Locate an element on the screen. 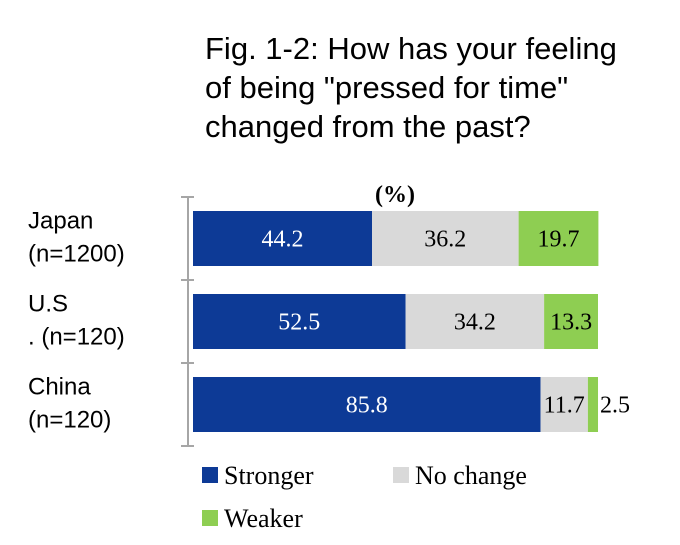  category-label: Japan is located at coordinates (60, 221).